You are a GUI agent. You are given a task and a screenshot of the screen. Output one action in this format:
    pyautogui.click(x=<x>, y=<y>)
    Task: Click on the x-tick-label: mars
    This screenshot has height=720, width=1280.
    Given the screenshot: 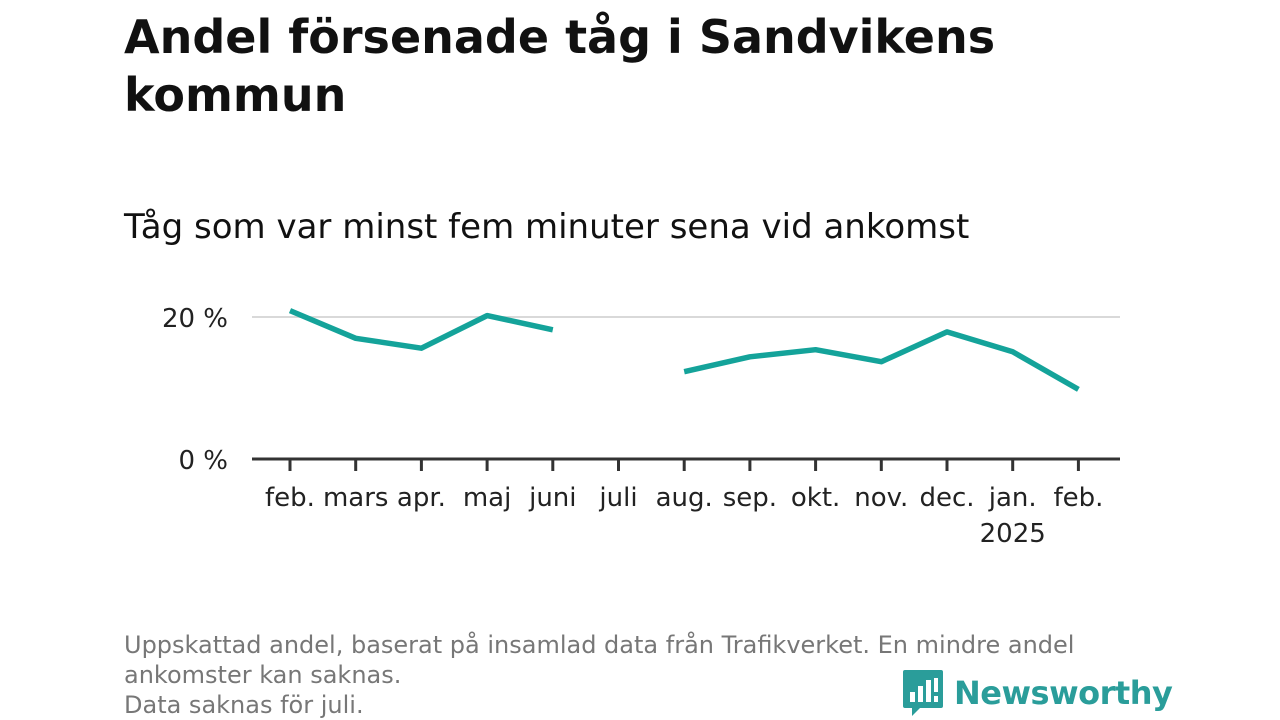 What is the action you would take?
    pyautogui.click(x=356, y=498)
    